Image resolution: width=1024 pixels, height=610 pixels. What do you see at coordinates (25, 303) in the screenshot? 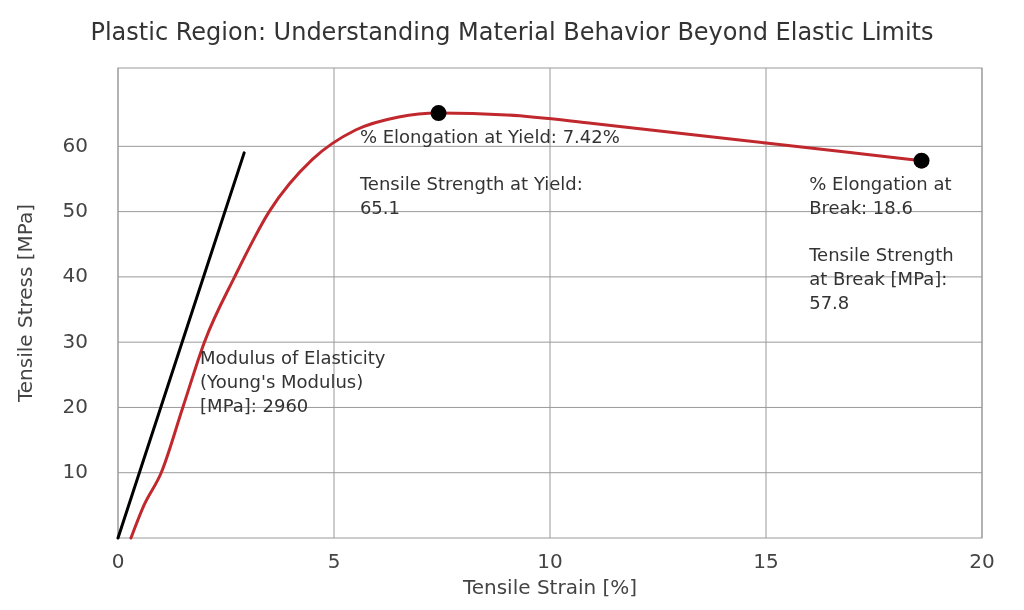
I see `y-axis-title: Tensile Stress [MPa]` at bounding box center [25, 303].